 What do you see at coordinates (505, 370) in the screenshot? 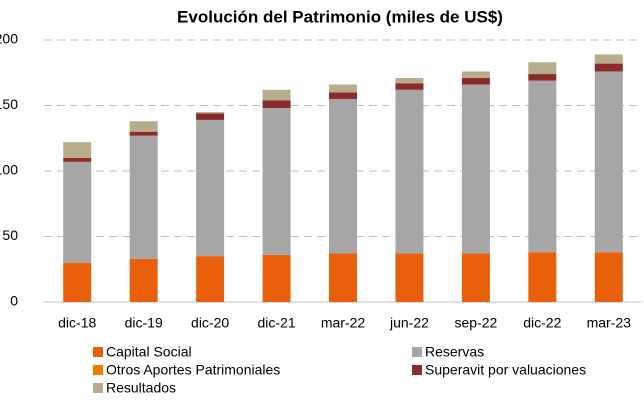
I see `legend-label: Superavit por valuaciones` at bounding box center [505, 370].